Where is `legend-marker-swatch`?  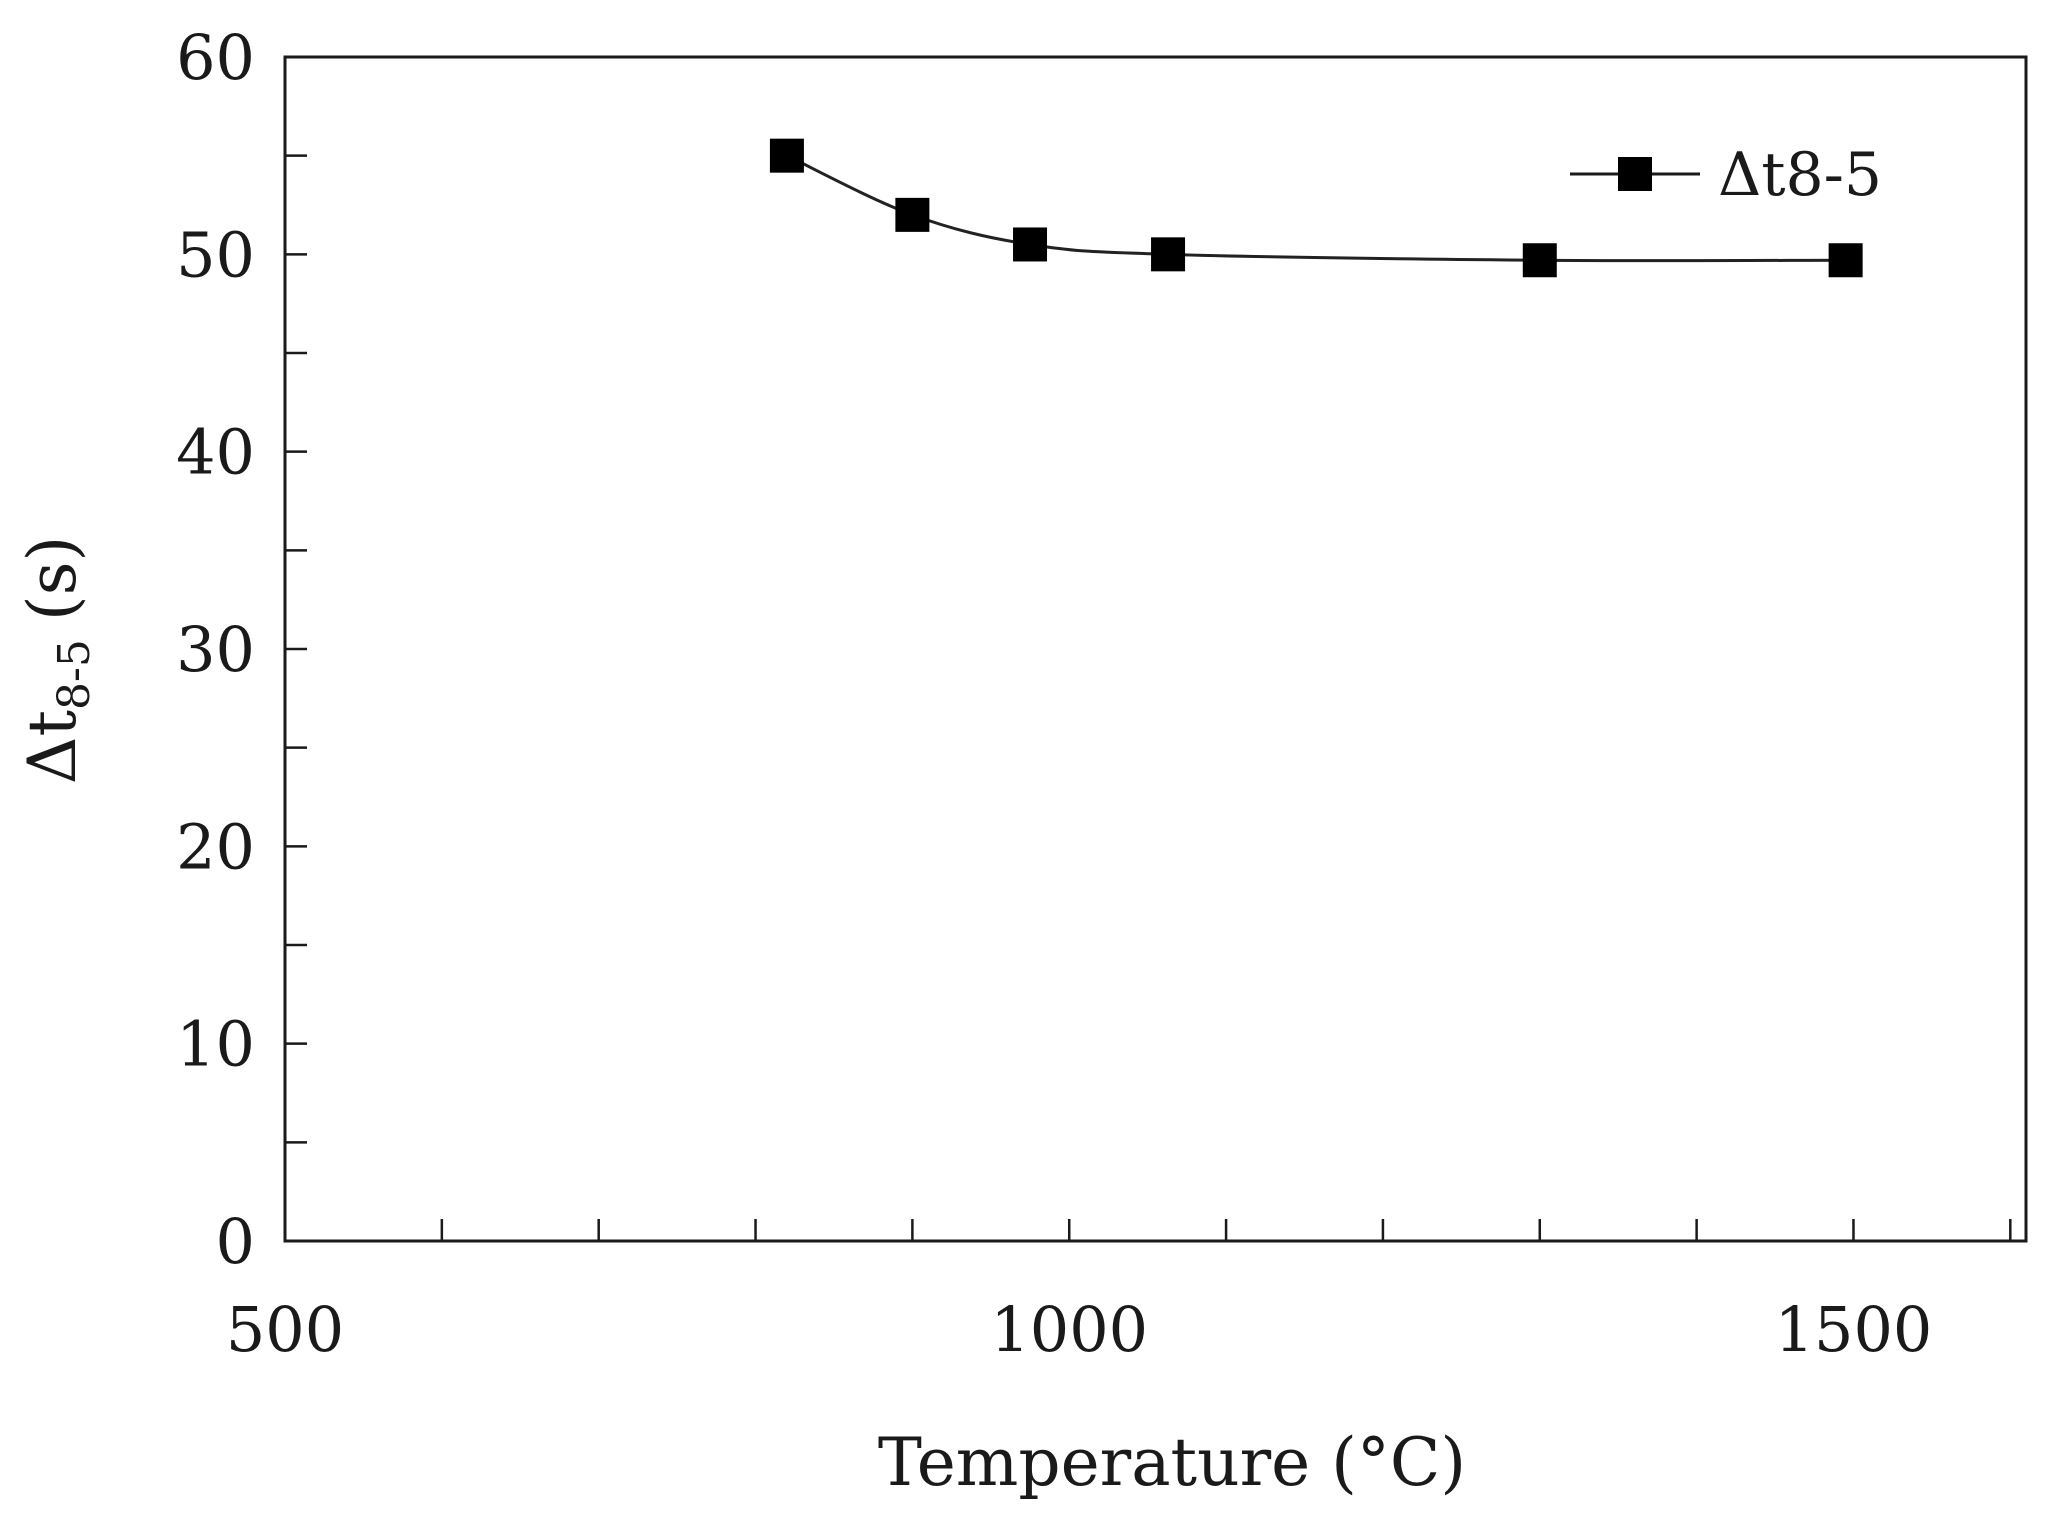 legend-marker-swatch is located at coordinates (1635, 174).